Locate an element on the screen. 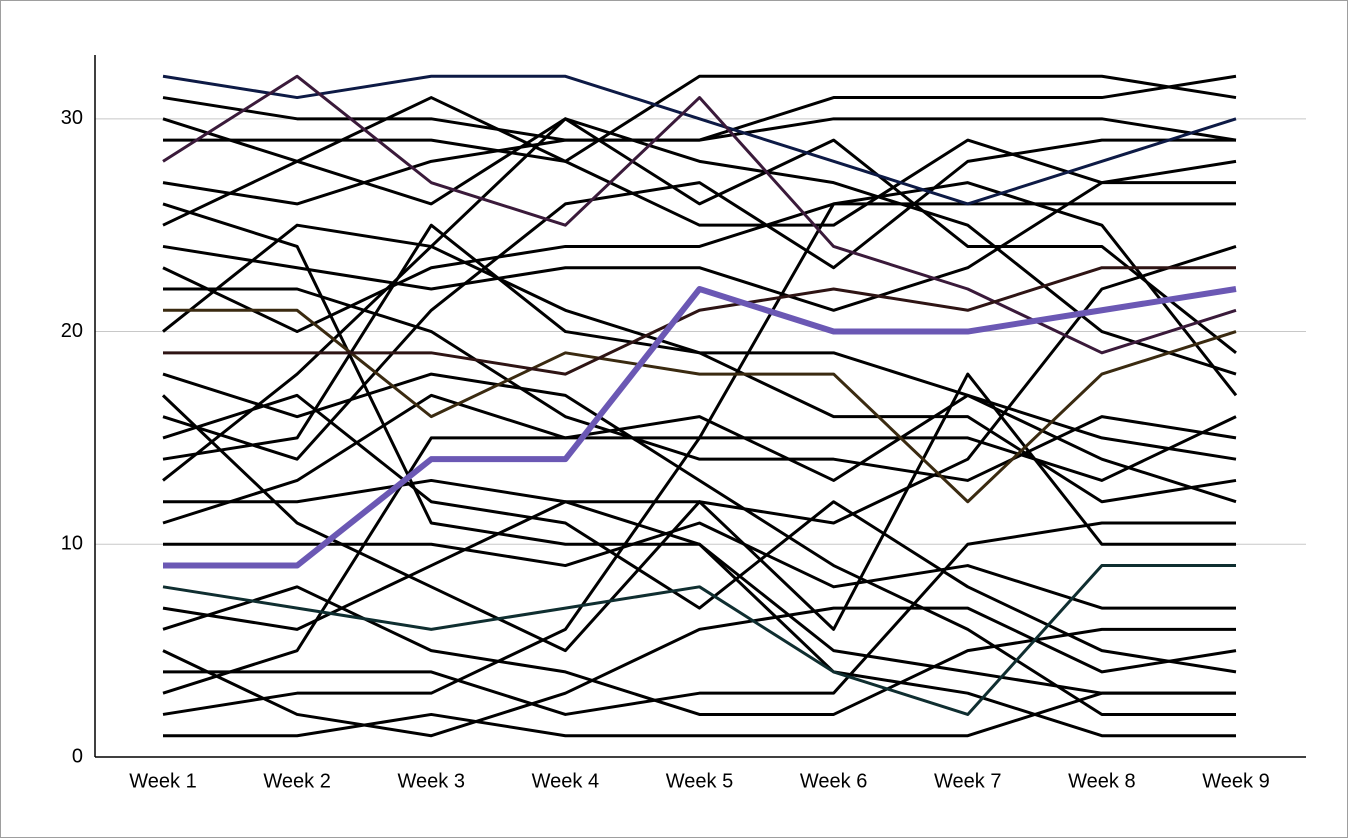  x-tick-label: Week 8 is located at coordinates (1101, 781).